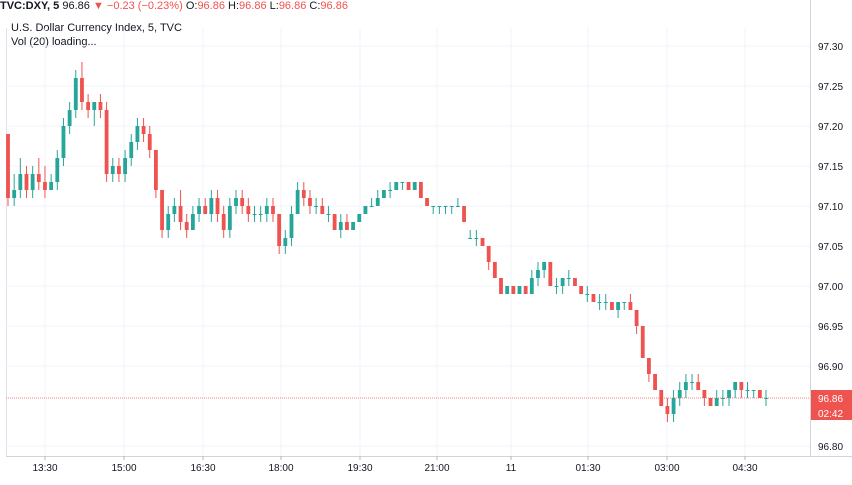 Image resolution: width=852 pixels, height=485 pixels. What do you see at coordinates (830, 287) in the screenshot?
I see `price-tick-label: 97.00` at bounding box center [830, 287].